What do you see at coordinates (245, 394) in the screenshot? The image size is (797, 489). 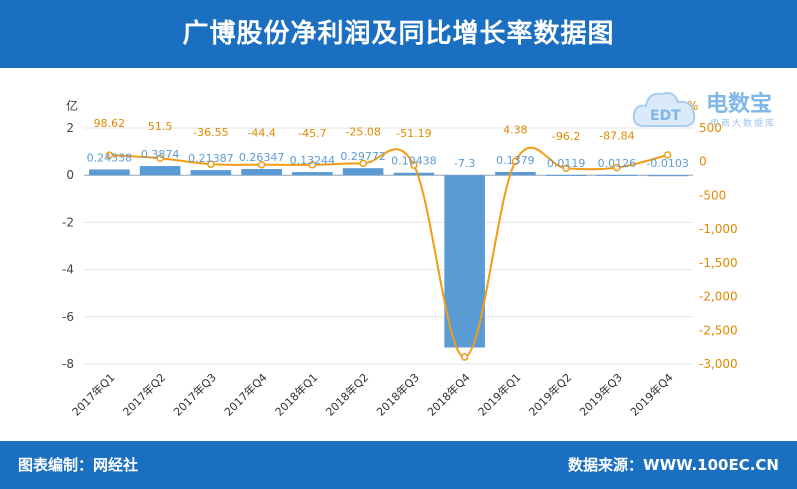 I see `x-tick-label: 2017年Q4` at bounding box center [245, 394].